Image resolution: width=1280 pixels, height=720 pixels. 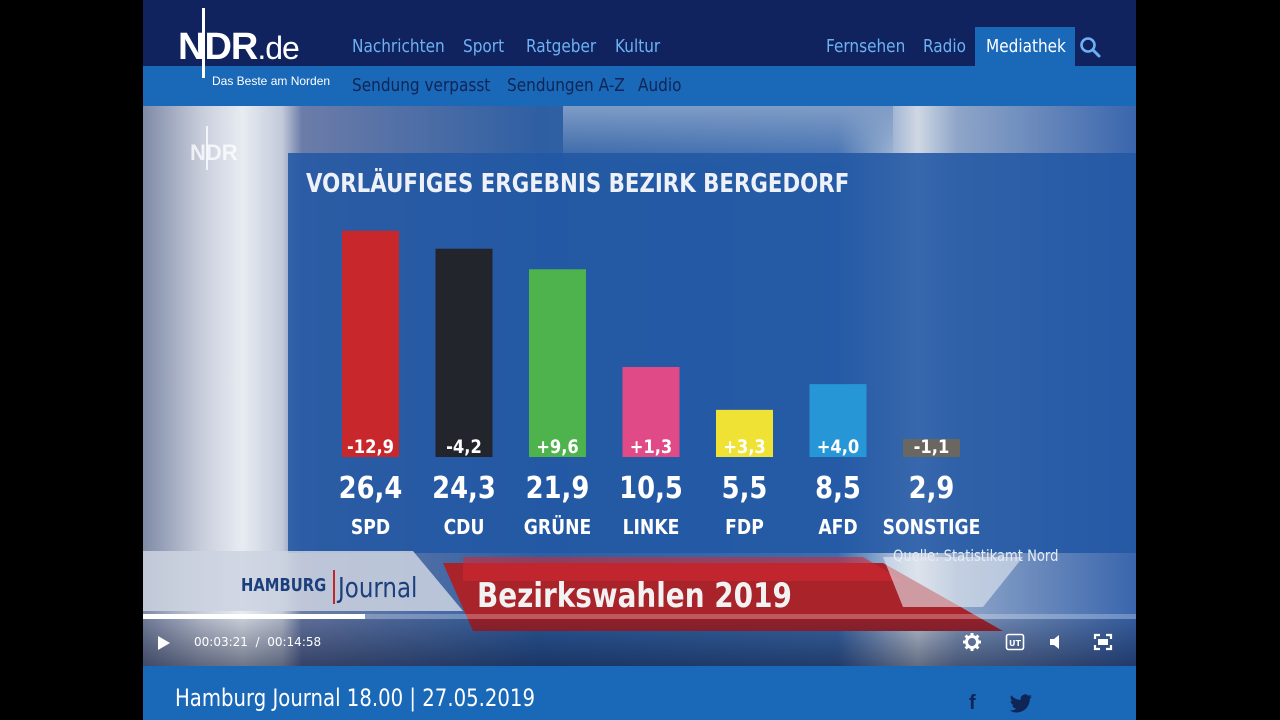 I want to click on hamburg-journal-logo-bar, so click(x=334, y=587).